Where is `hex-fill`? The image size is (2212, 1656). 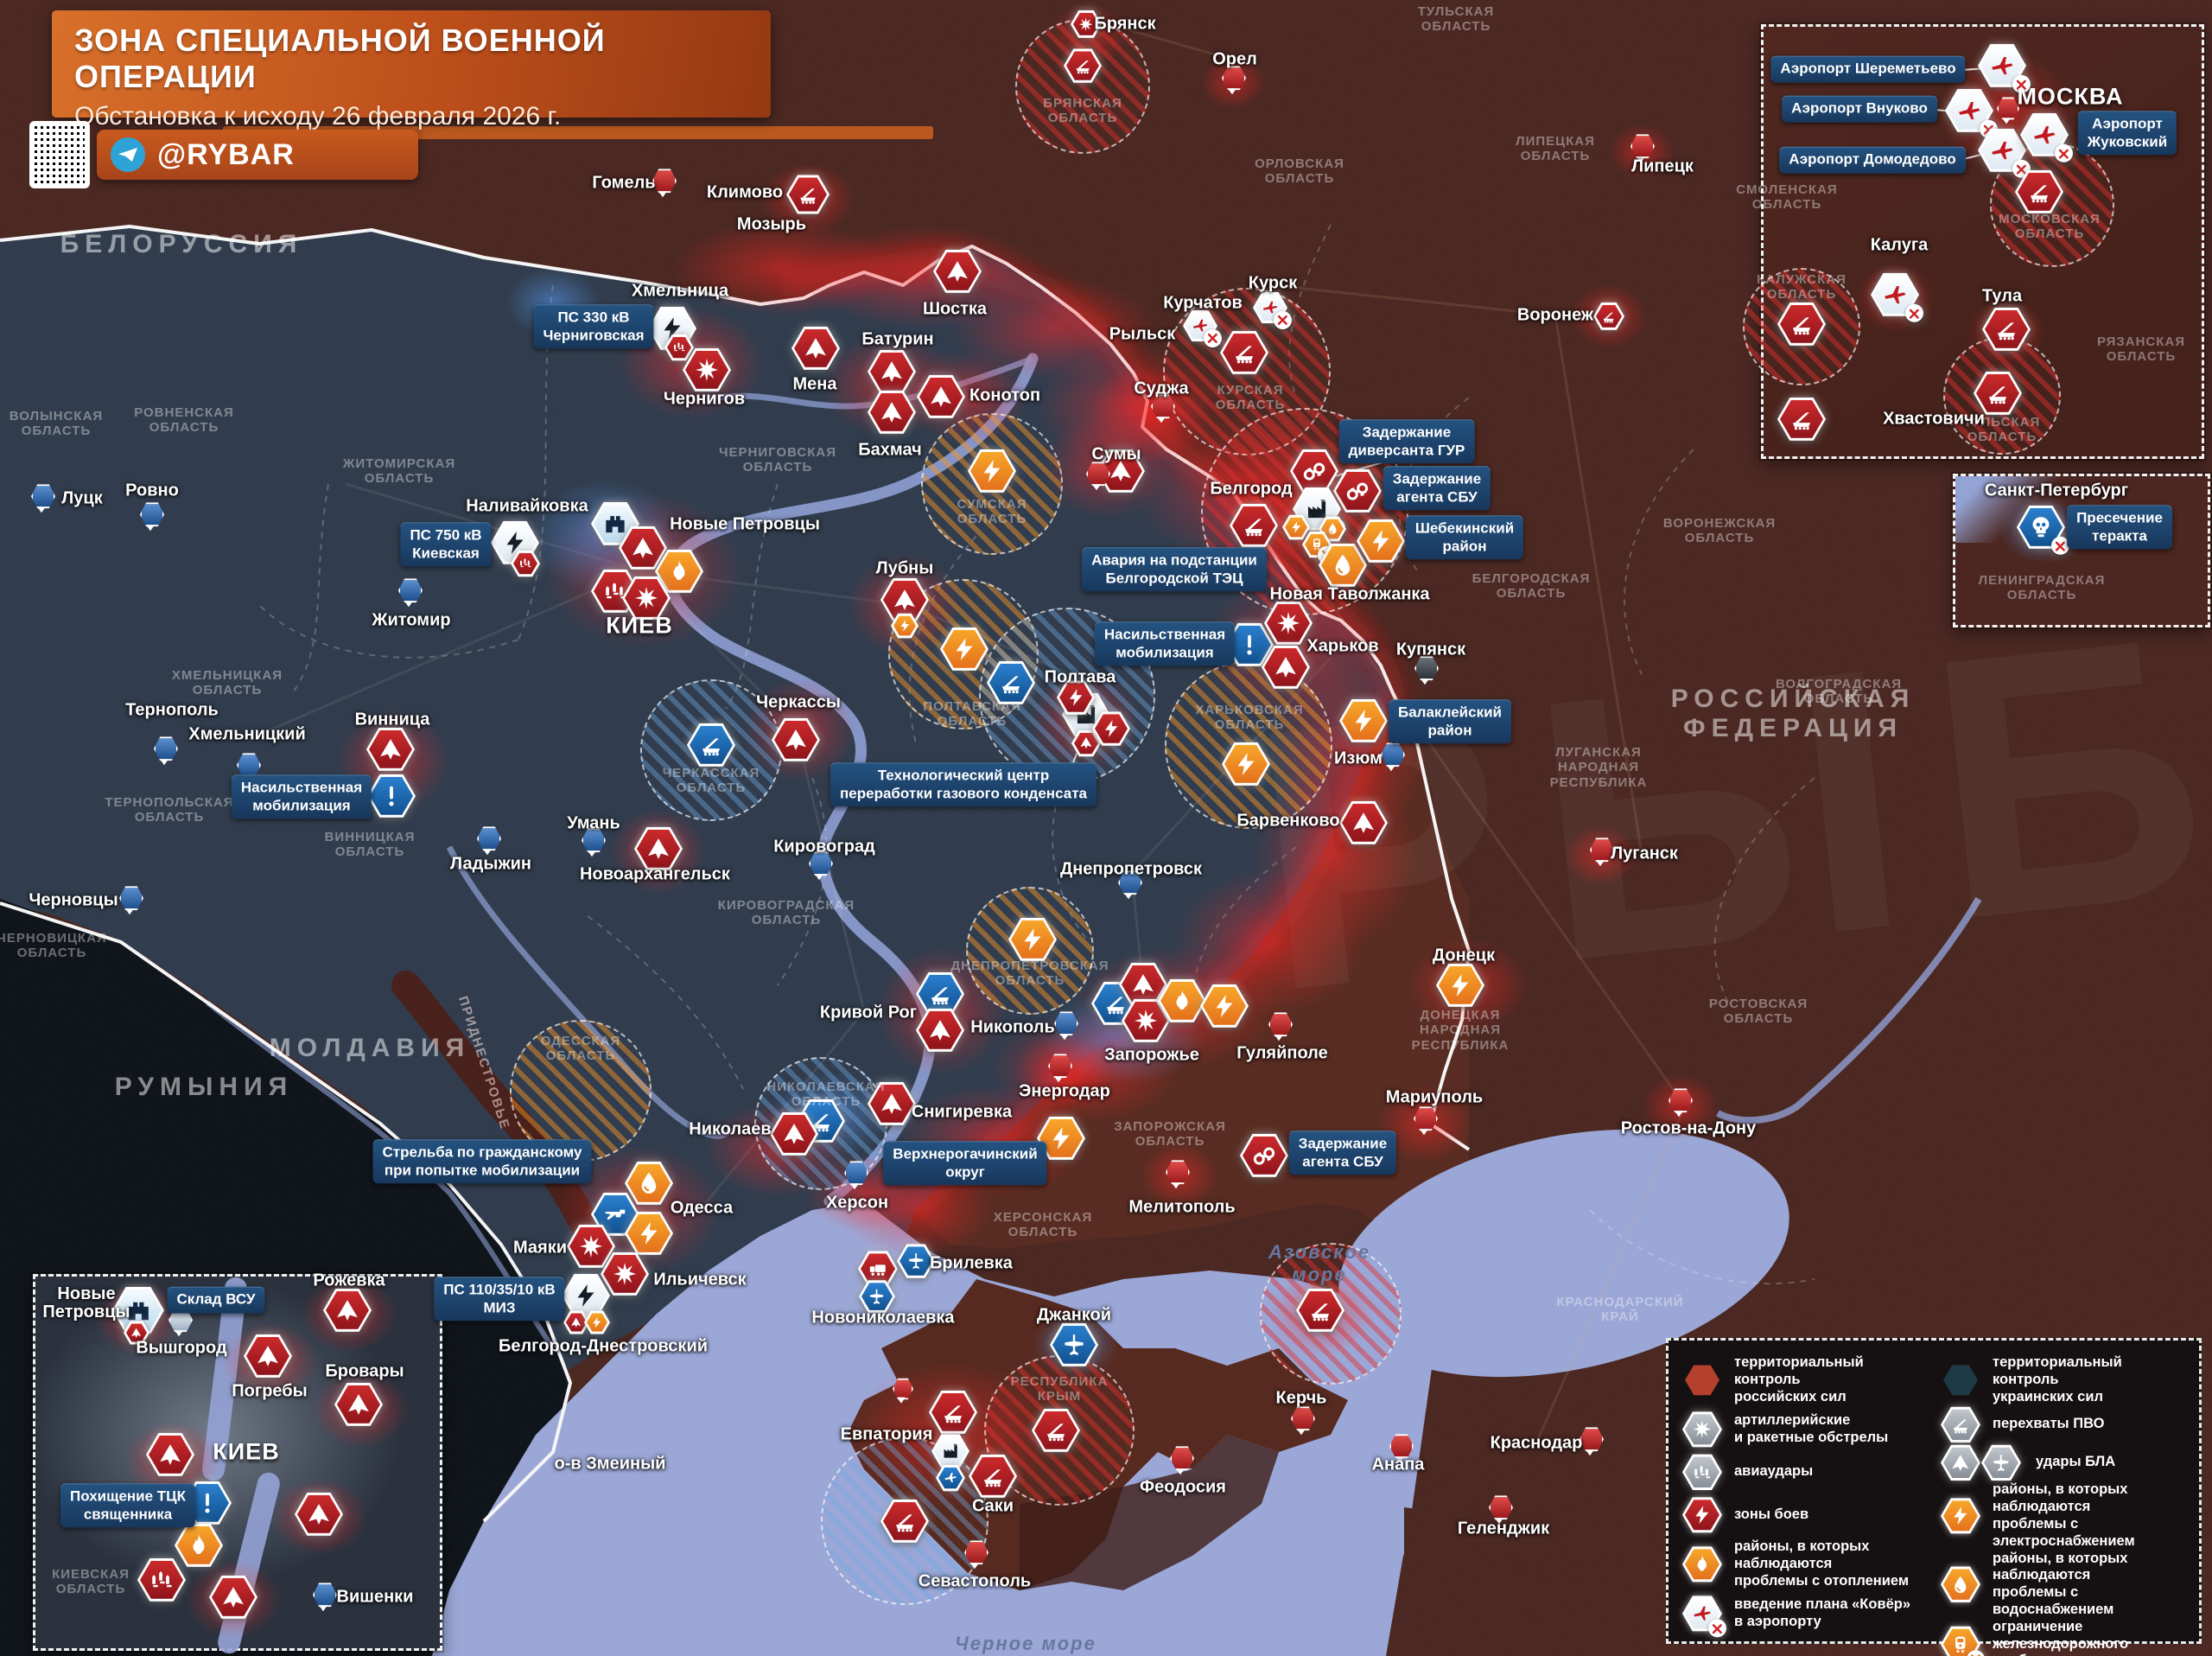 hex-fill is located at coordinates (1332, 529).